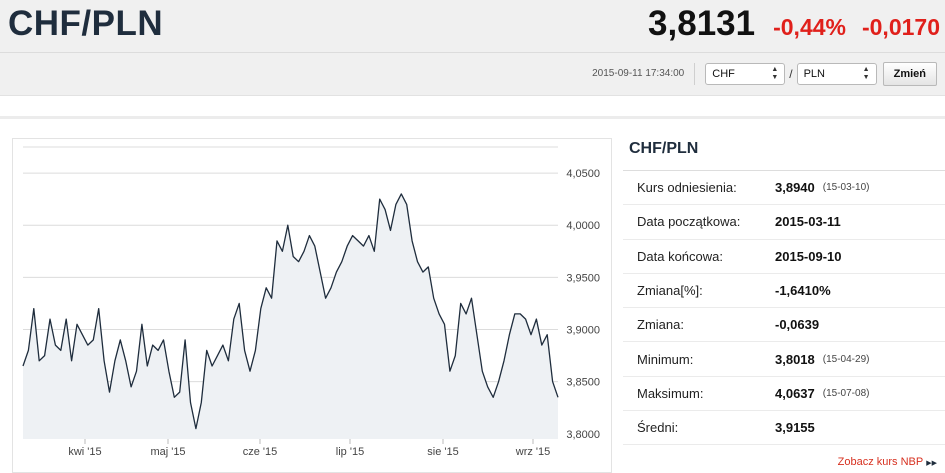  Describe the element at coordinates (670, 393) in the screenshot. I see `stats-label: Maksimum:` at that location.